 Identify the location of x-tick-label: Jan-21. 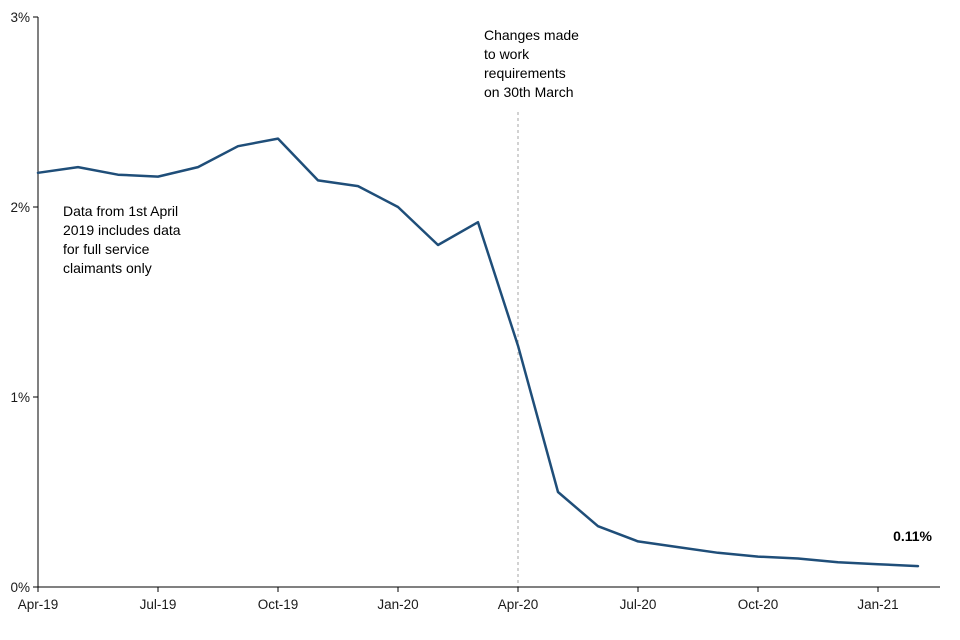
(877, 604).